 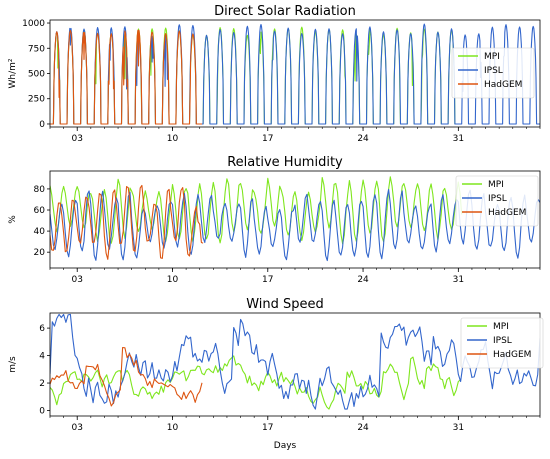 What do you see at coordinates (33, 24) in the screenshot?
I see `y-tick-label: 1000` at bounding box center [33, 24].